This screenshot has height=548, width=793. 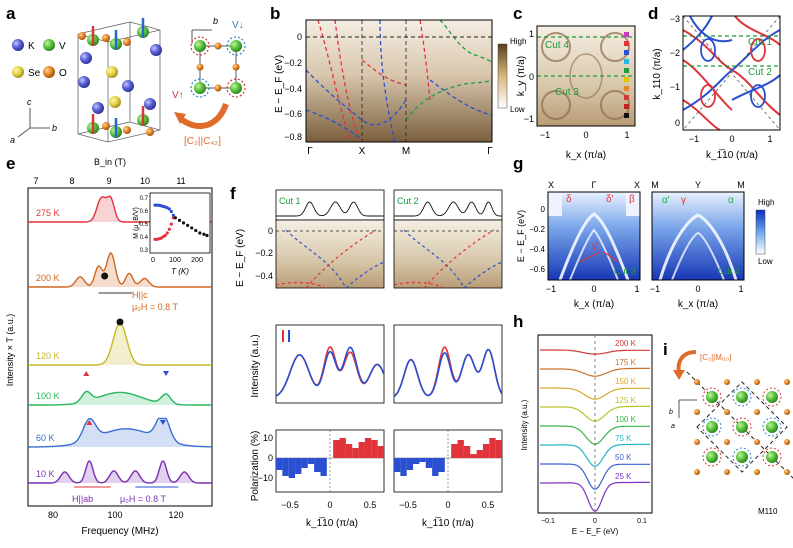 I want to click on f-band-blue, so click(x=365, y=275).